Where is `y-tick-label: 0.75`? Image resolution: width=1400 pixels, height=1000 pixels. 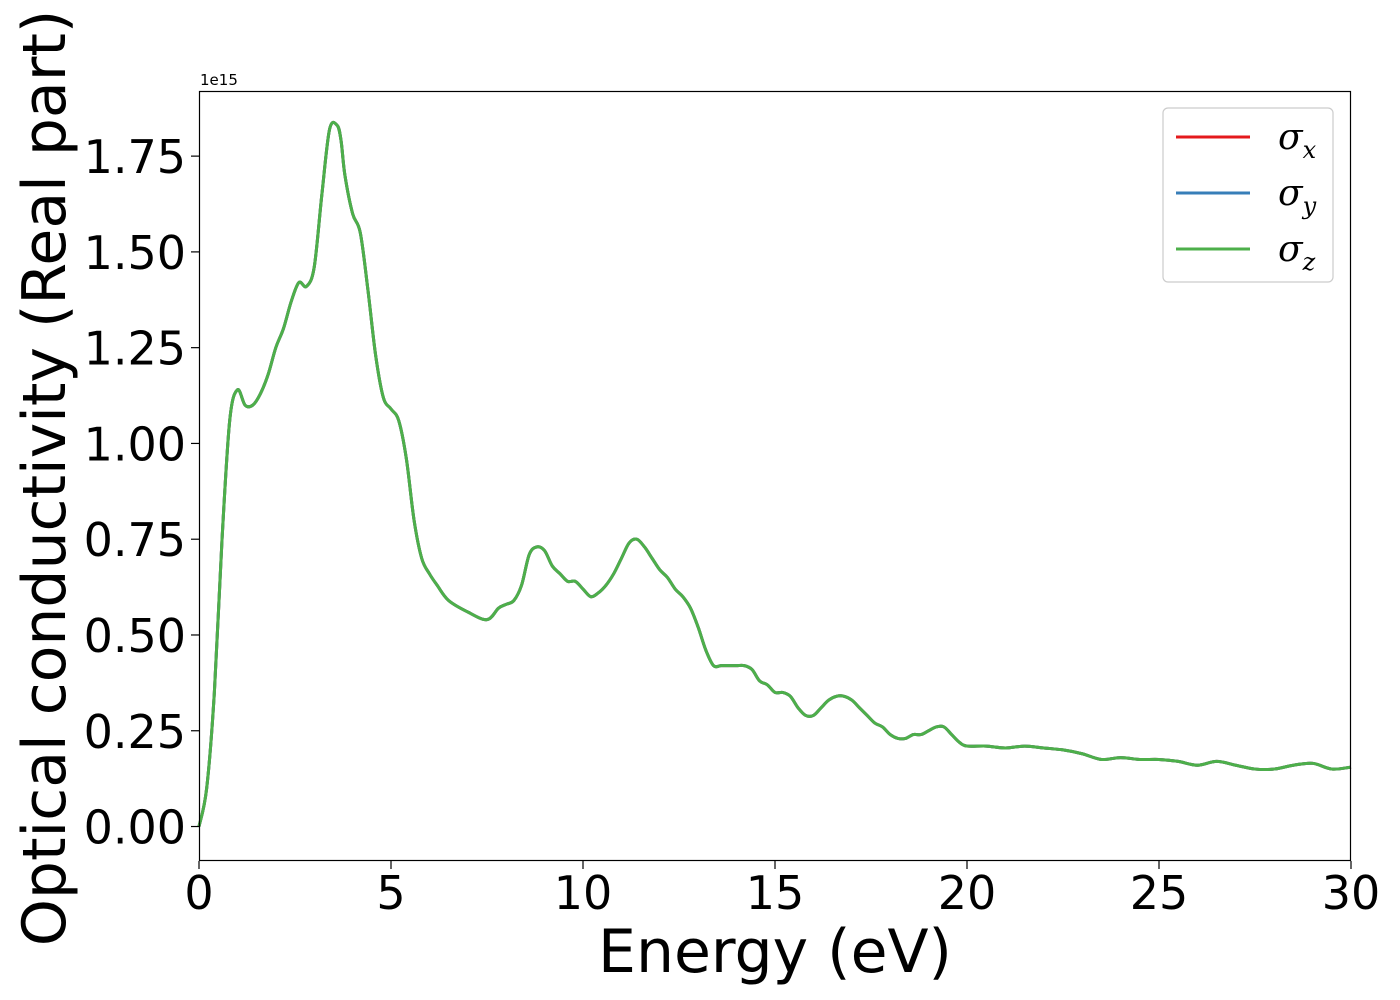 y-tick-label: 0.75 is located at coordinates (135, 540).